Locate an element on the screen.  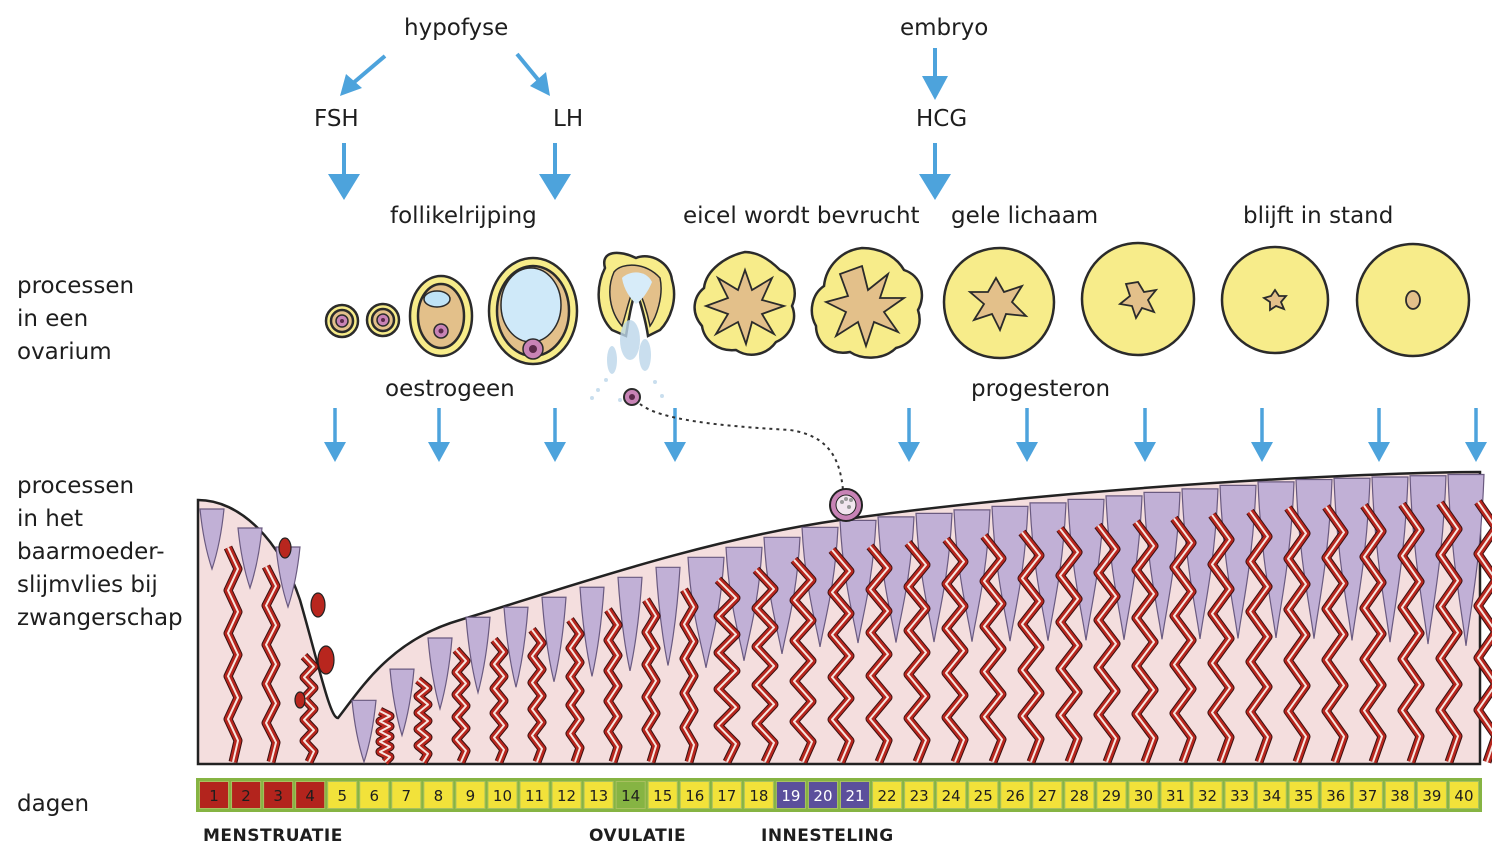
day-number: 39 is located at coordinates (1431, 796).